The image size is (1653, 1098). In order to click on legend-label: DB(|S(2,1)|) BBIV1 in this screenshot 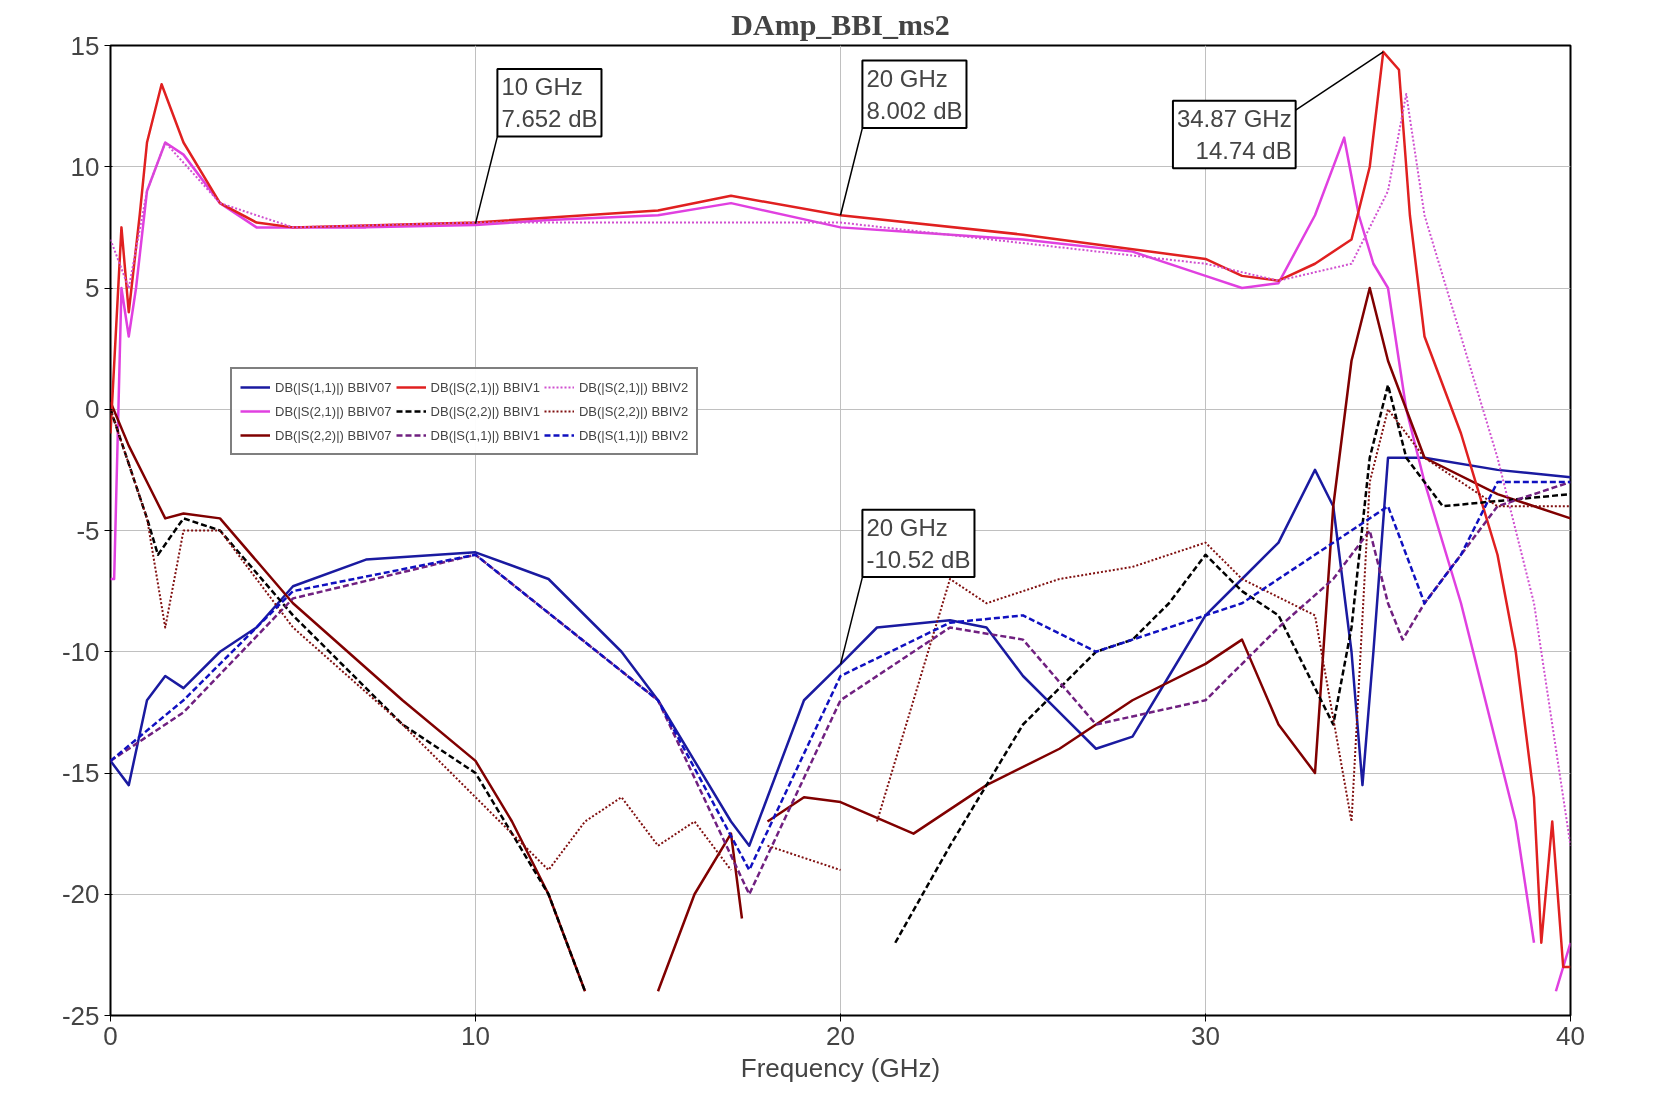, I will do `click(485, 387)`.